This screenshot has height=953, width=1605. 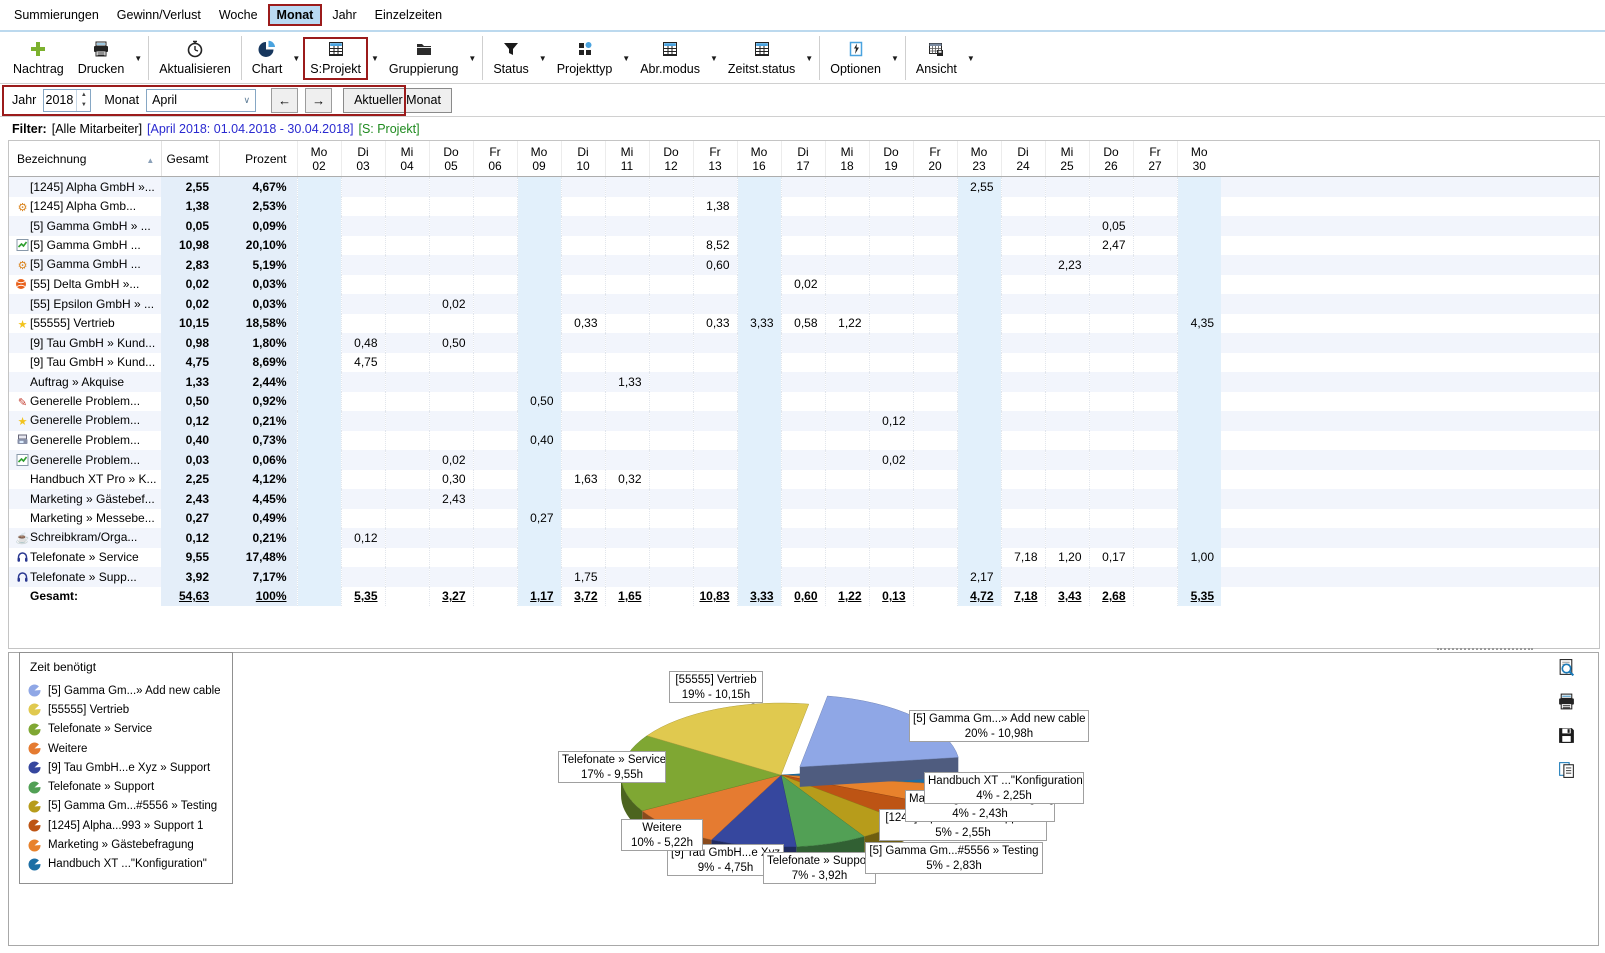 I want to click on ansicht-button: Ansicht, so click(x=936, y=58).